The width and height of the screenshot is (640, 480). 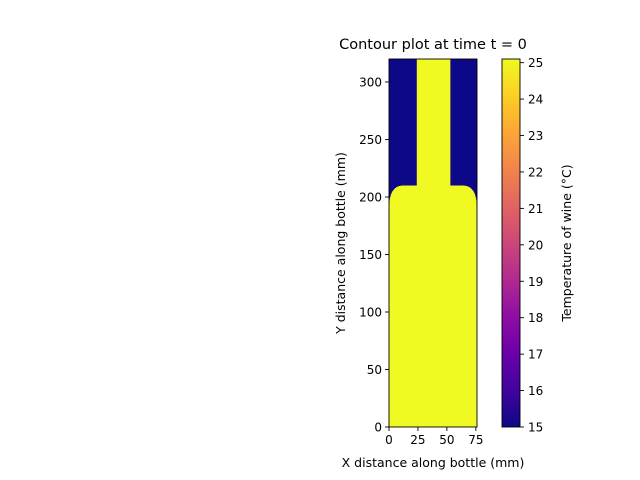 I want to click on colorbar-tick-label: 15, so click(x=535, y=428).